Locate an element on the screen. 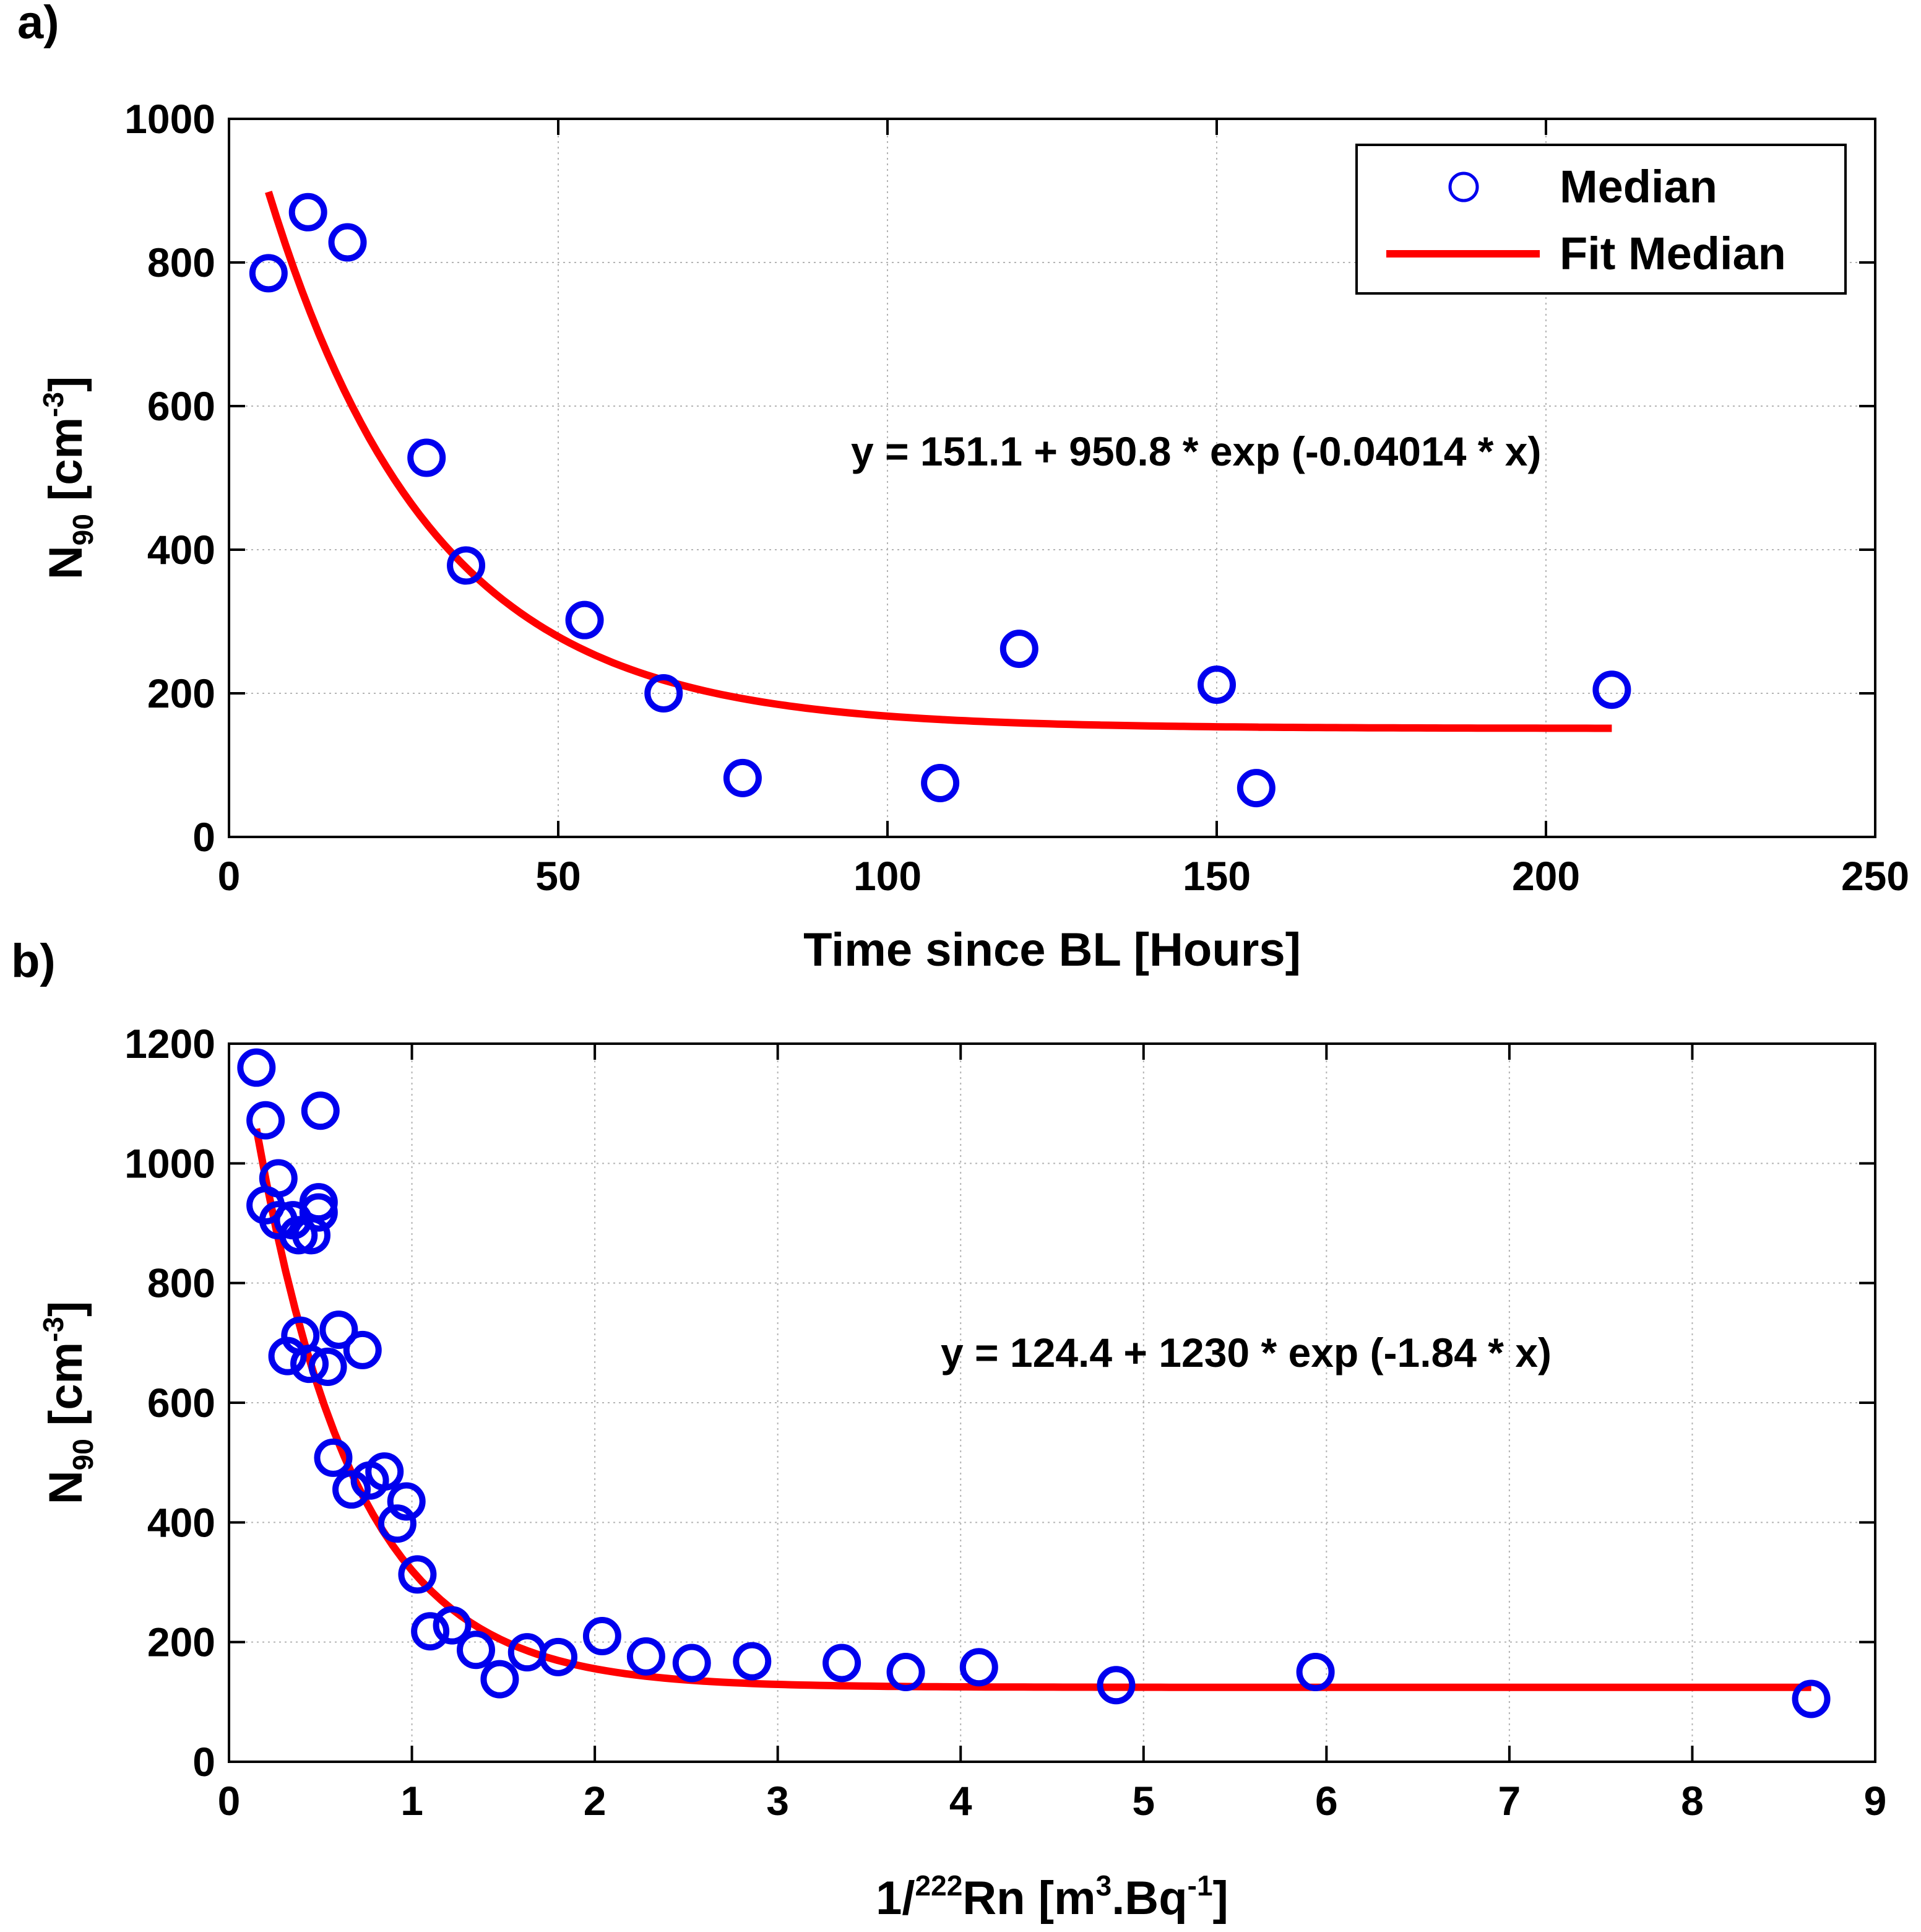 This screenshot has height=1932, width=1921. panel-b-y-tick-label: 200 is located at coordinates (181, 1642).